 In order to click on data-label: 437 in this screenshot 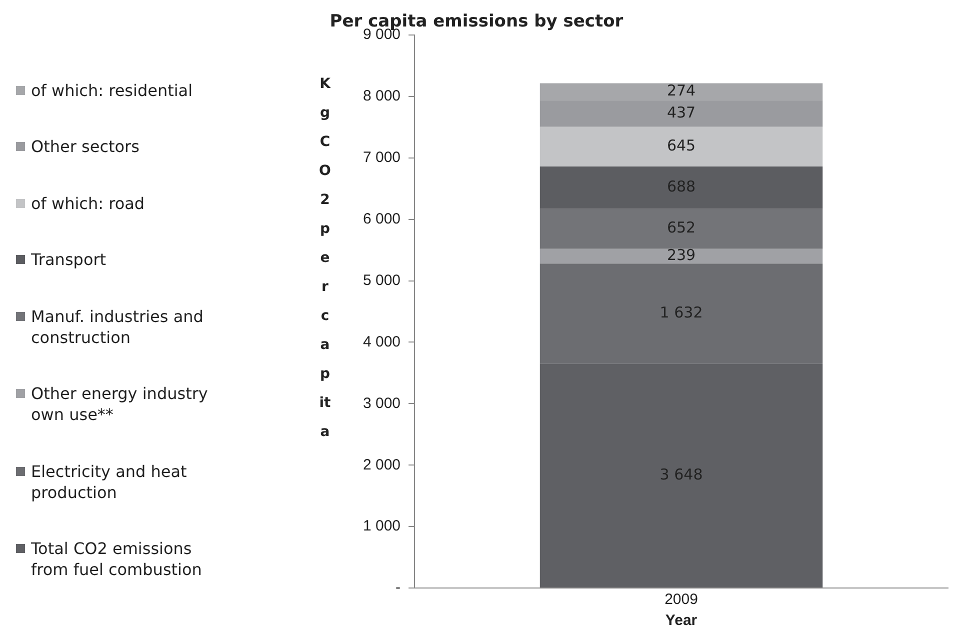, I will do `click(681, 112)`.